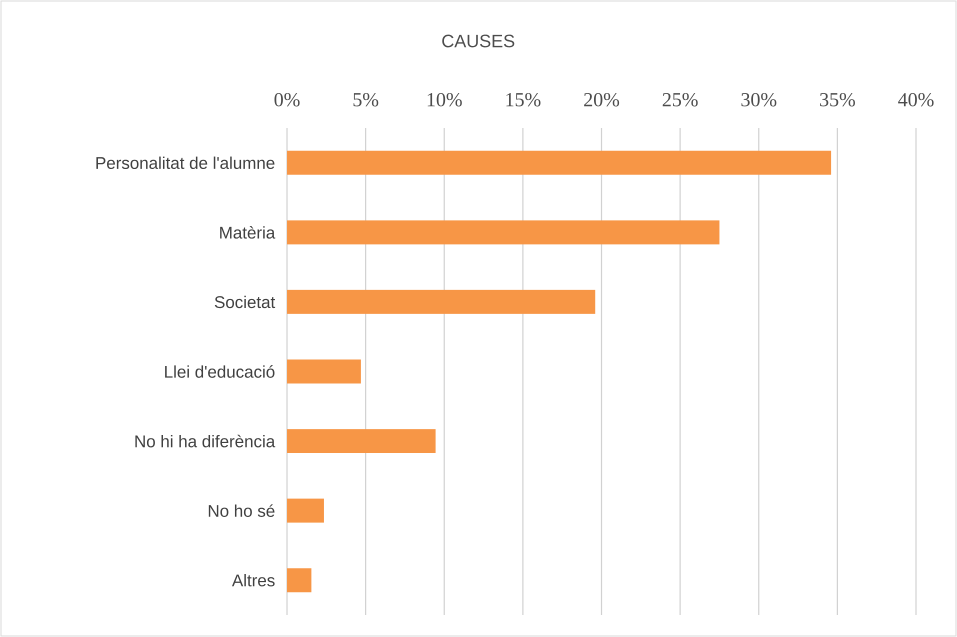  What do you see at coordinates (241, 510) in the screenshot?
I see `y-tick-label: No ho sé` at bounding box center [241, 510].